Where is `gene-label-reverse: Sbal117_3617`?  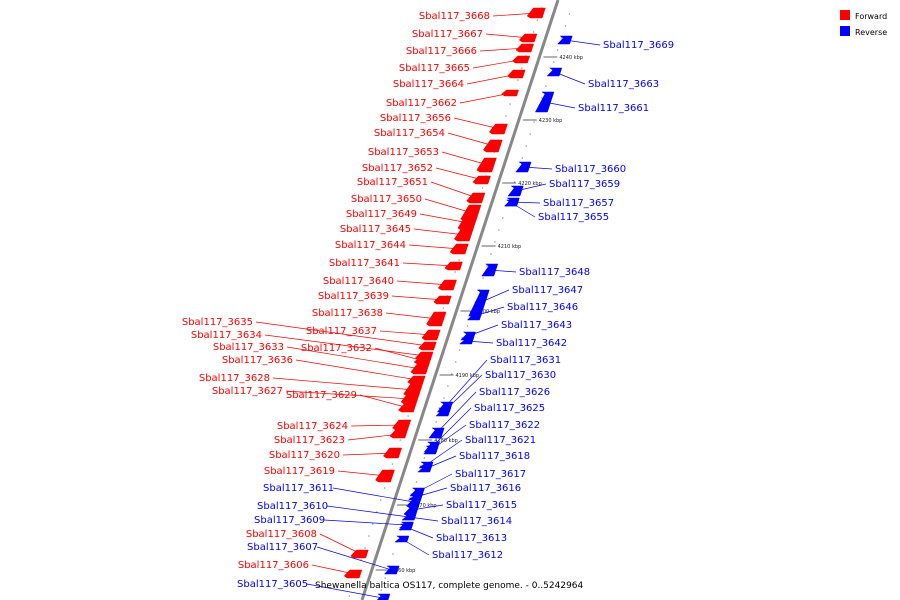
gene-label-reverse: Sbal117_3617 is located at coordinates (490, 474).